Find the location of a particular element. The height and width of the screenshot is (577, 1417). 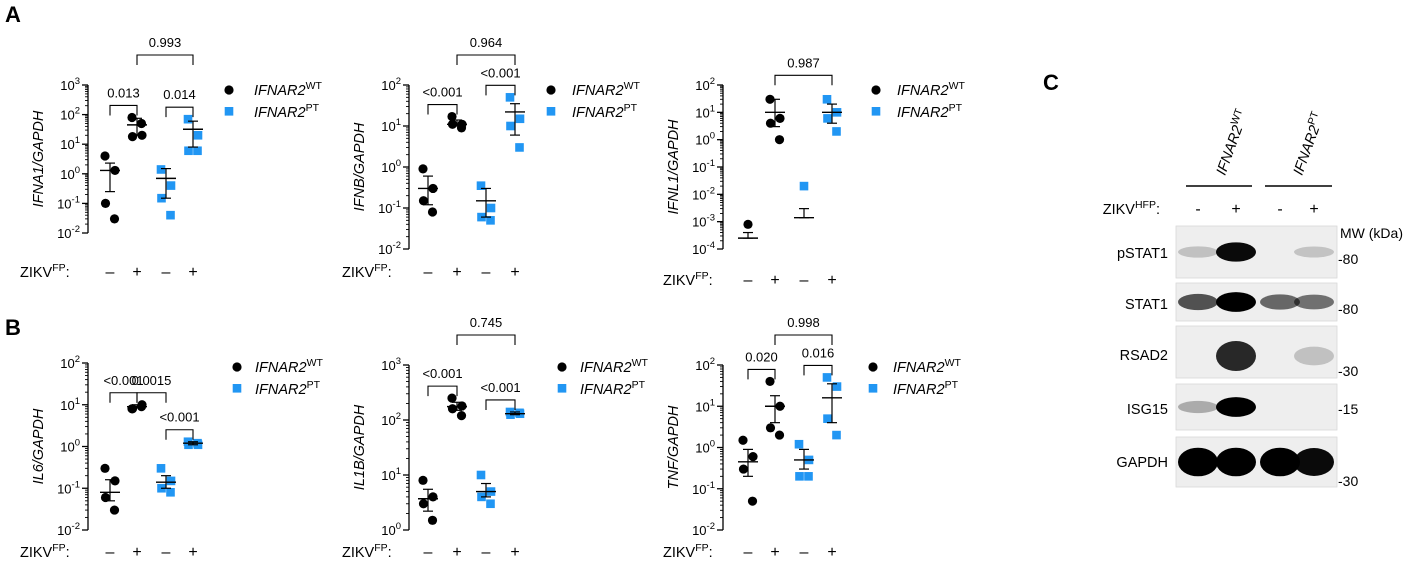

y-tick-label: 10³ is located at coordinates (391, 364).